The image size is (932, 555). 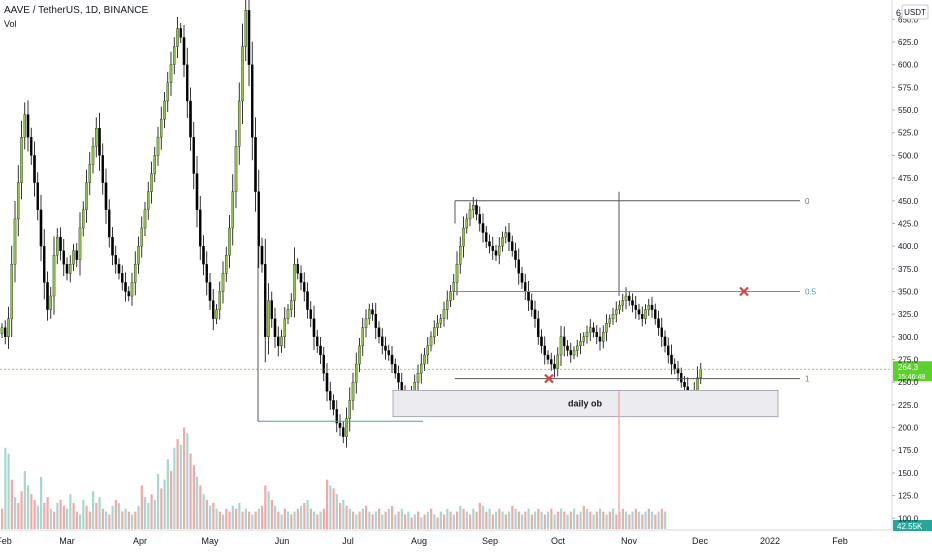 I want to click on time-axis-tick-label: Jun, so click(x=282, y=541).